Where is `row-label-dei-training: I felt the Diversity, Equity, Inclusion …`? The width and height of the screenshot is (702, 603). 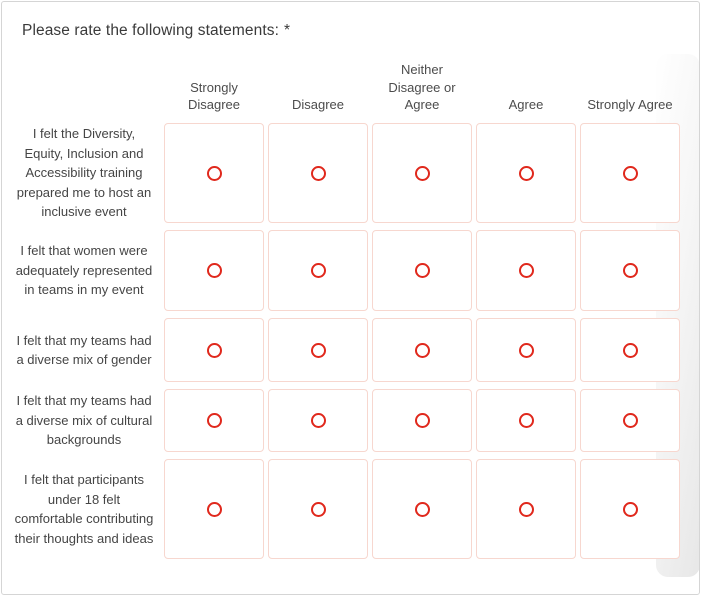
row-label-dei-training: I felt the Diversity, Equity, Inclusion … is located at coordinates (84, 173).